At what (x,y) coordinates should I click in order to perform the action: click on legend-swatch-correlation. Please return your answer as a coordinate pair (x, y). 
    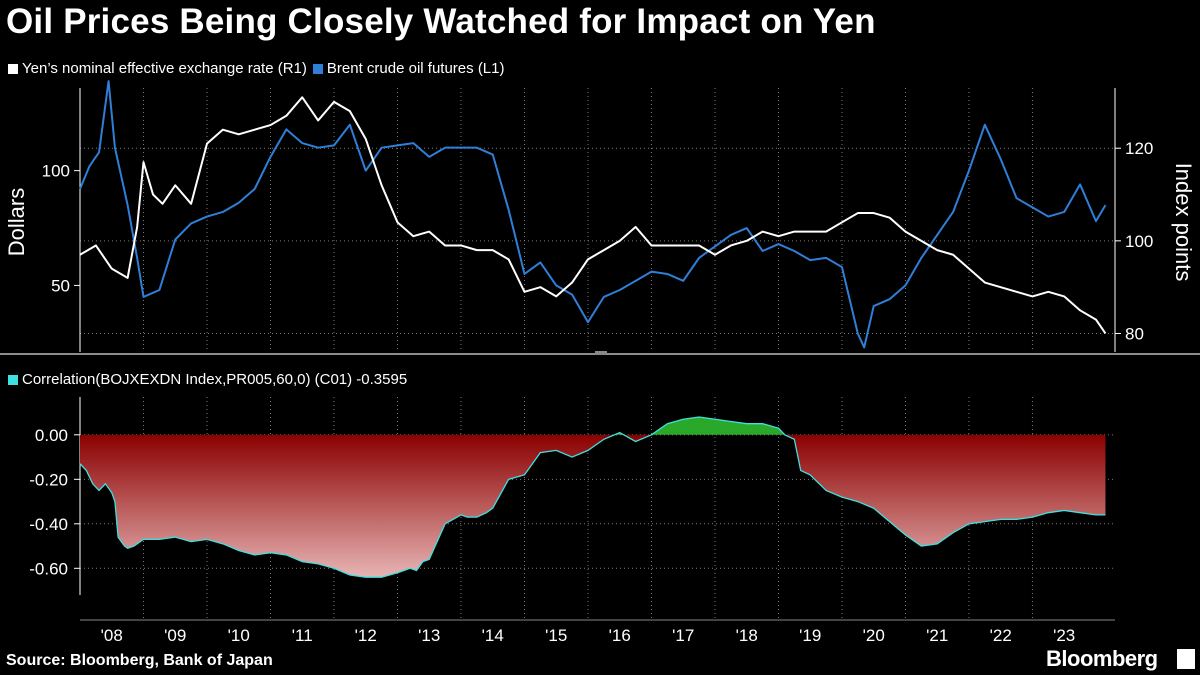
    Looking at the image, I should click on (13, 379).